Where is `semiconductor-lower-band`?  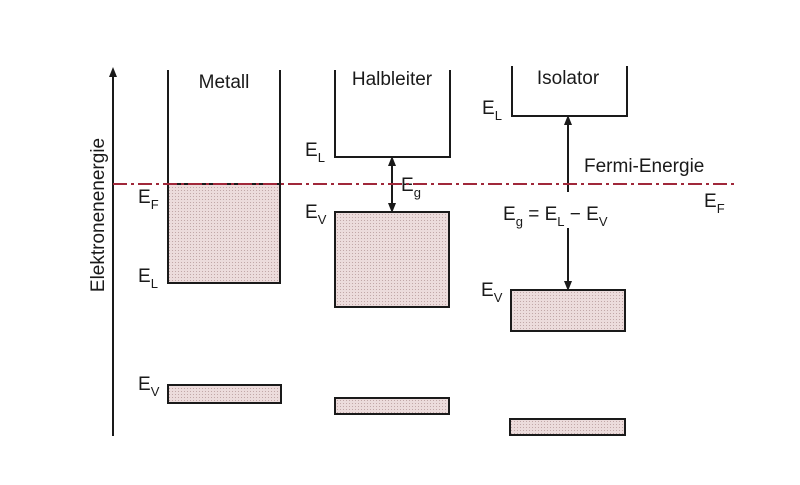 semiconductor-lower-band is located at coordinates (392, 406).